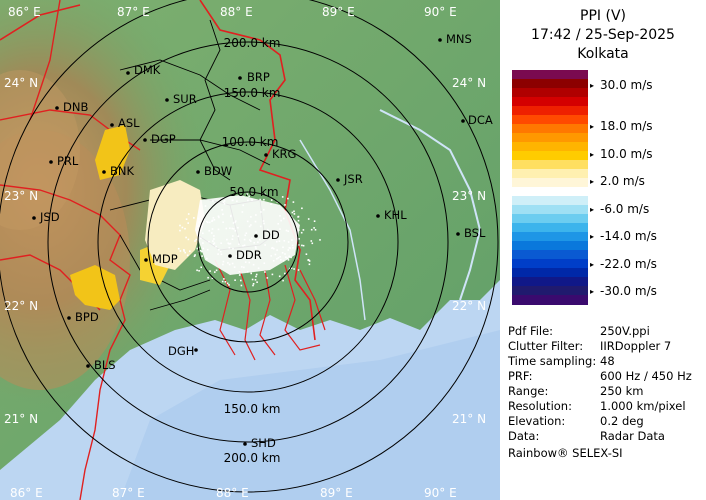 This screenshot has height=500, width=706. What do you see at coordinates (83, 317) in the screenshot?
I see `station-bpd: BPD` at bounding box center [83, 317].